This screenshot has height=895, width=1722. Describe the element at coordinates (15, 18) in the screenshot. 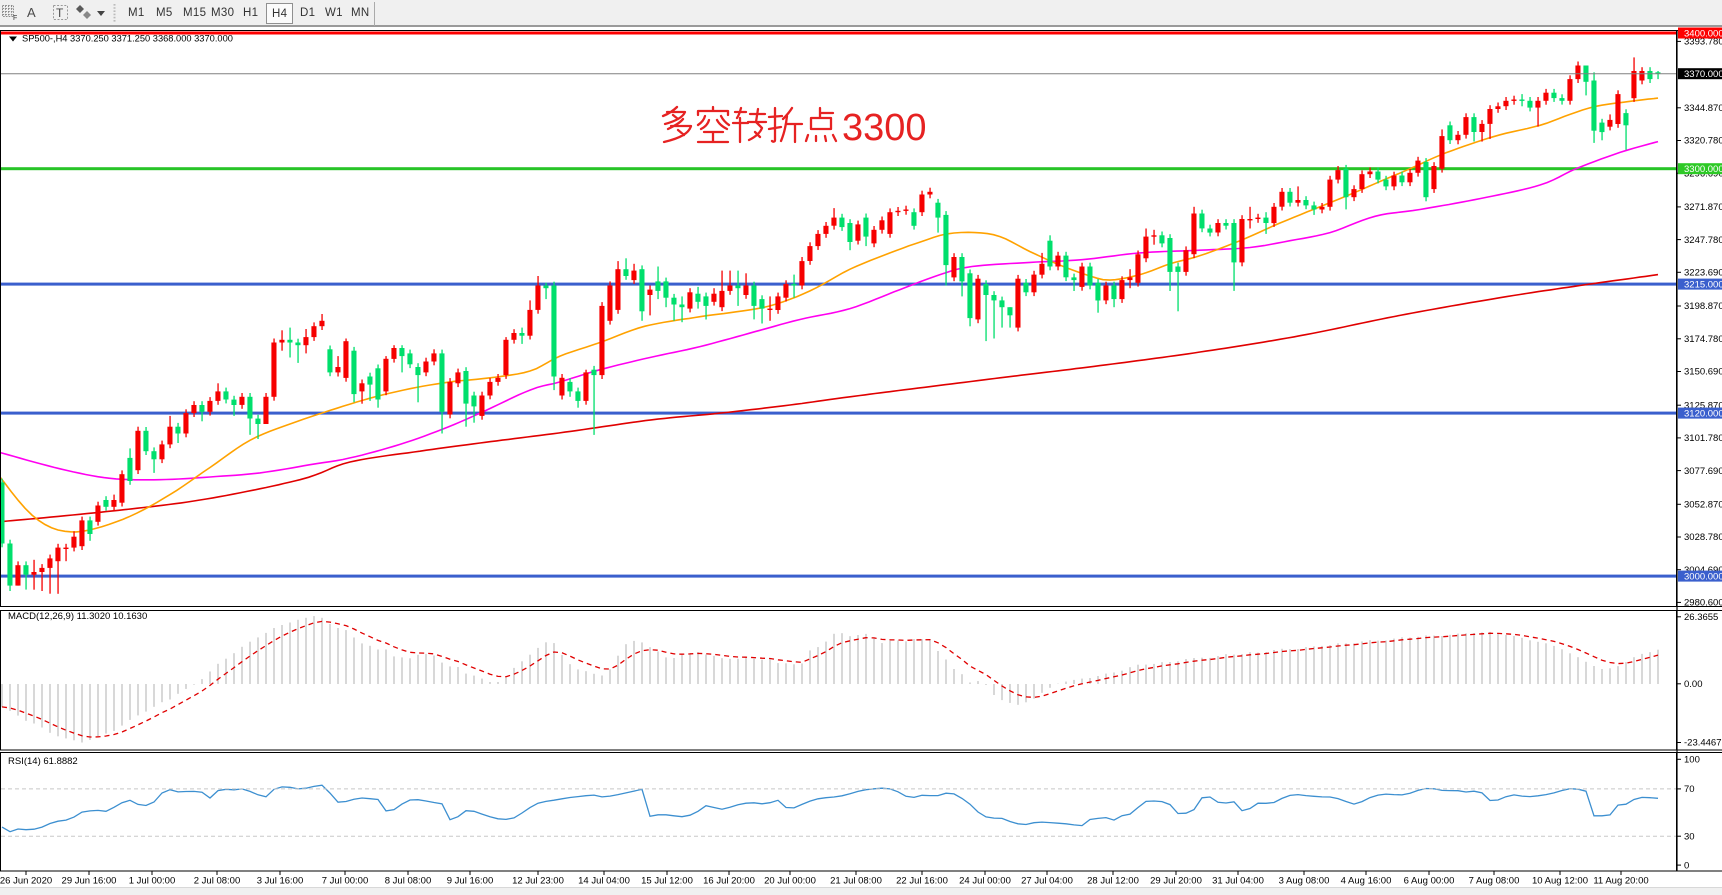

I see `svg-text: F` at that location.